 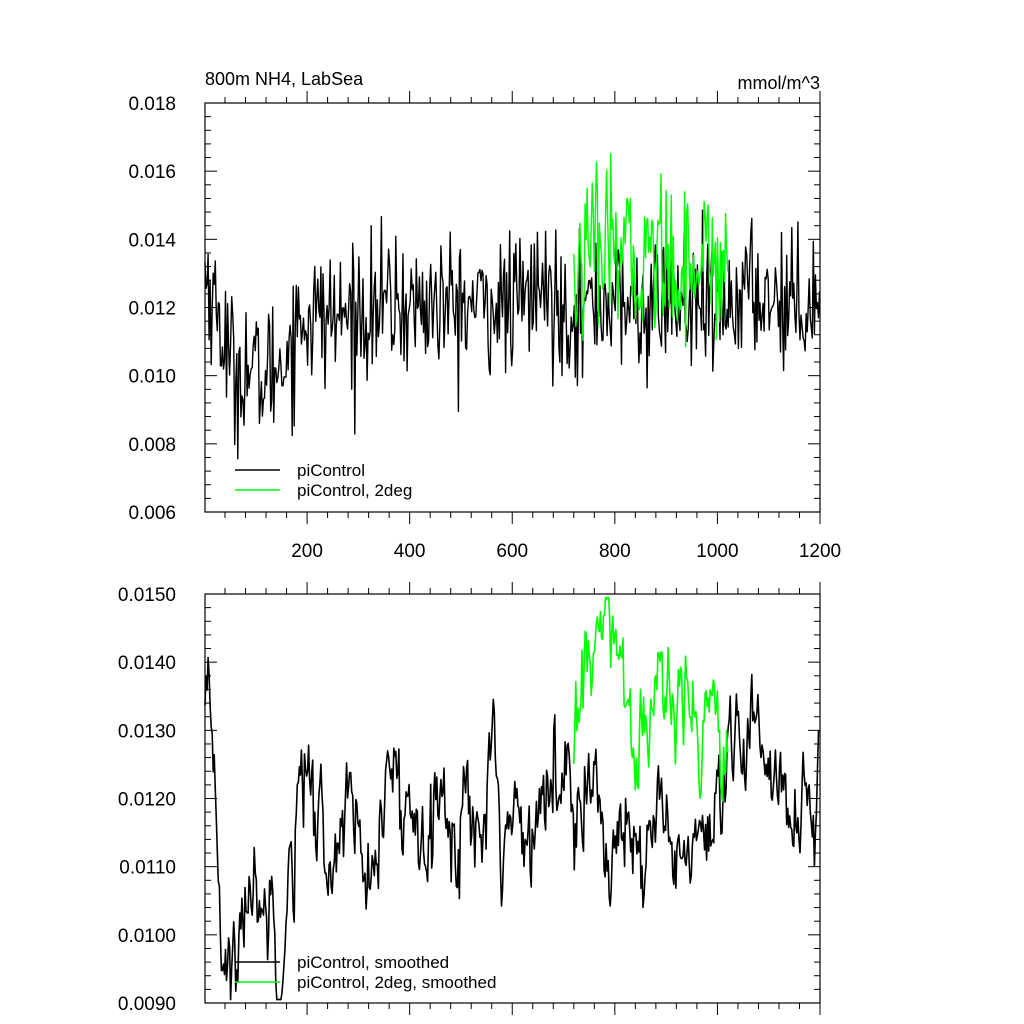 What do you see at coordinates (373, 962) in the screenshot?
I see `legend-label-picontrol-smoothed: piControl, smoothed` at bounding box center [373, 962].